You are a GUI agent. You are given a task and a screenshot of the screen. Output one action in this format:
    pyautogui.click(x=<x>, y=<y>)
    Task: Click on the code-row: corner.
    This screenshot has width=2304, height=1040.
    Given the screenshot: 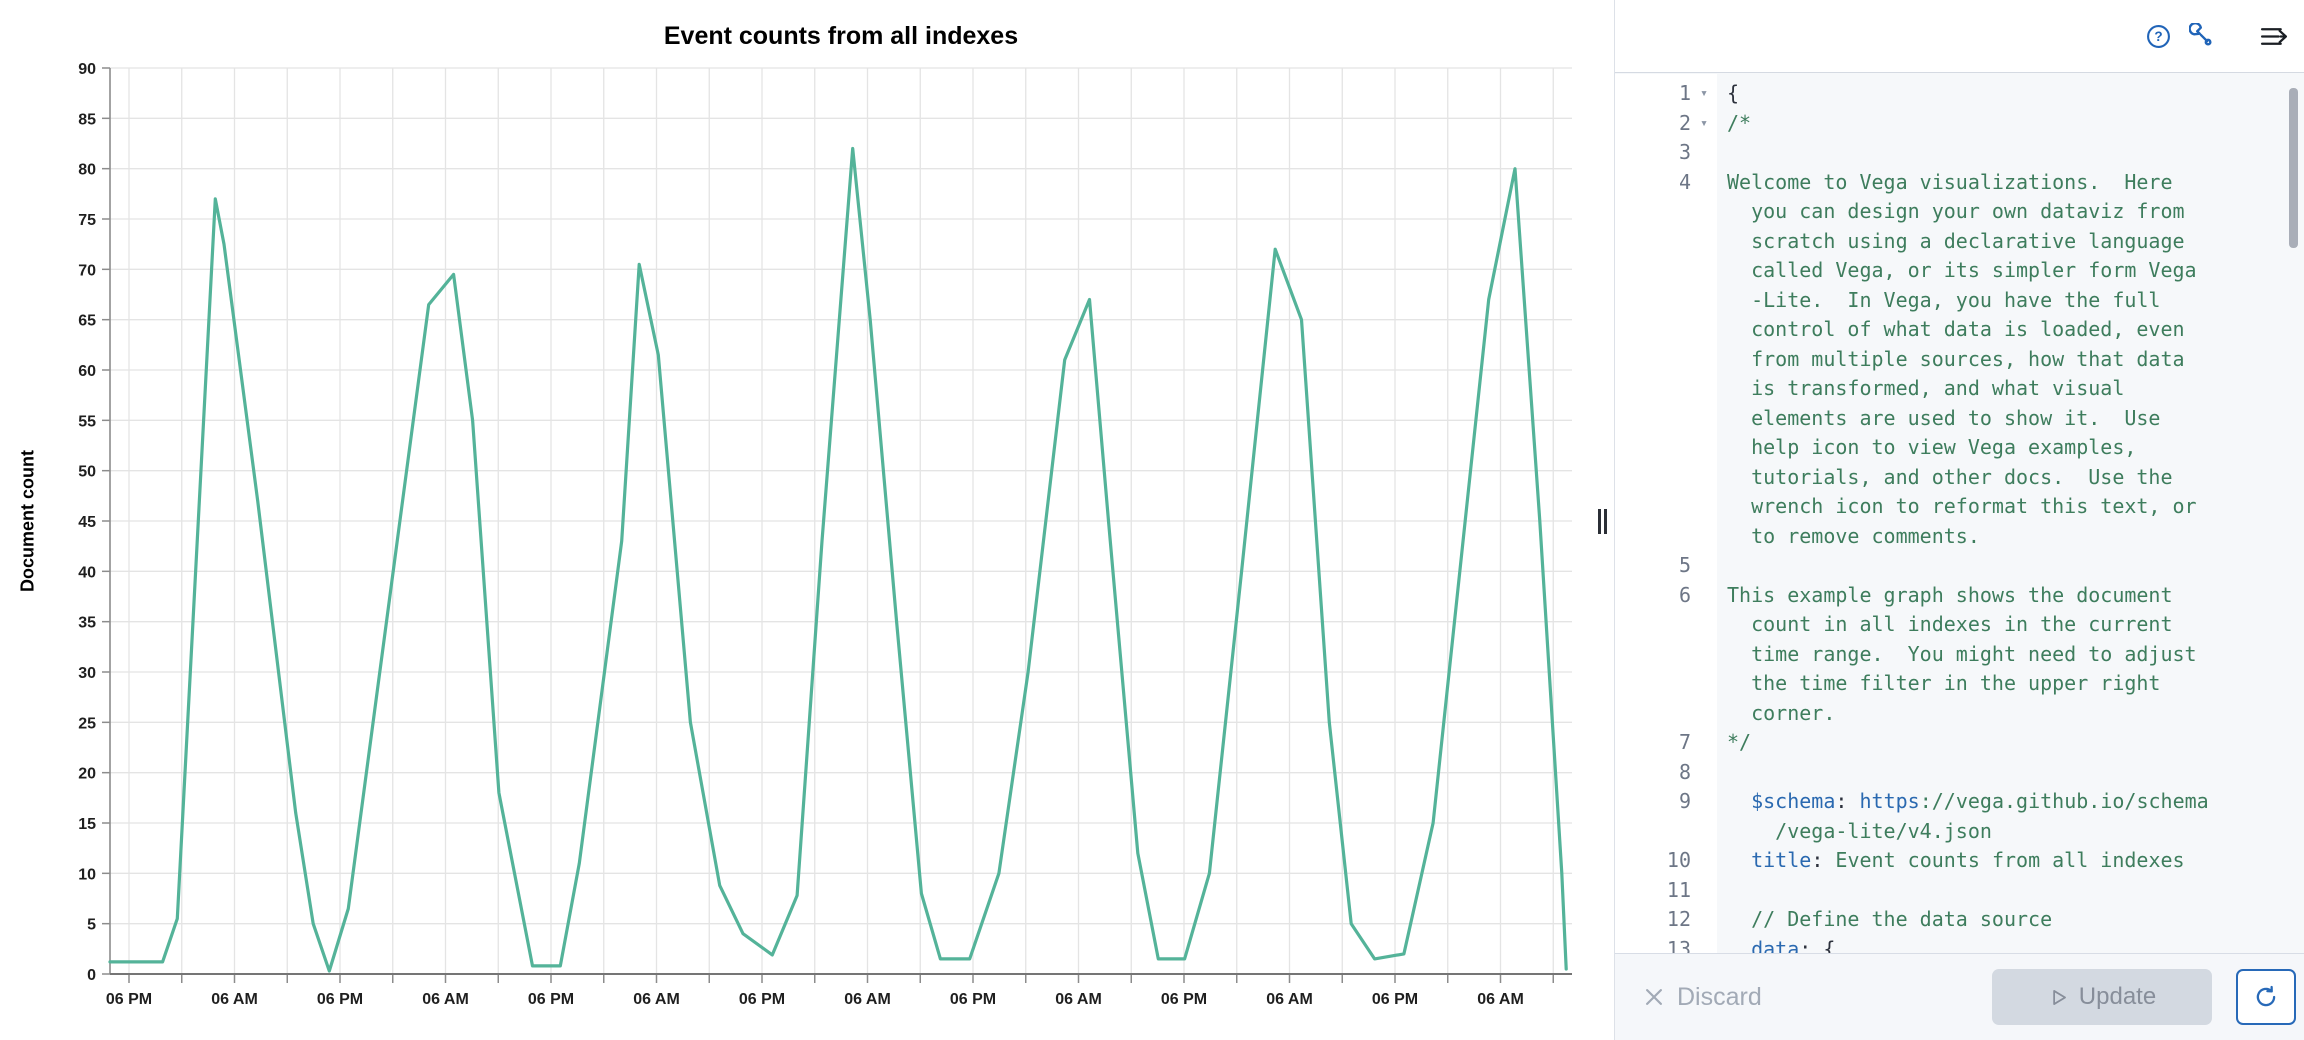 What is the action you would take?
    pyautogui.click(x=1959, y=714)
    